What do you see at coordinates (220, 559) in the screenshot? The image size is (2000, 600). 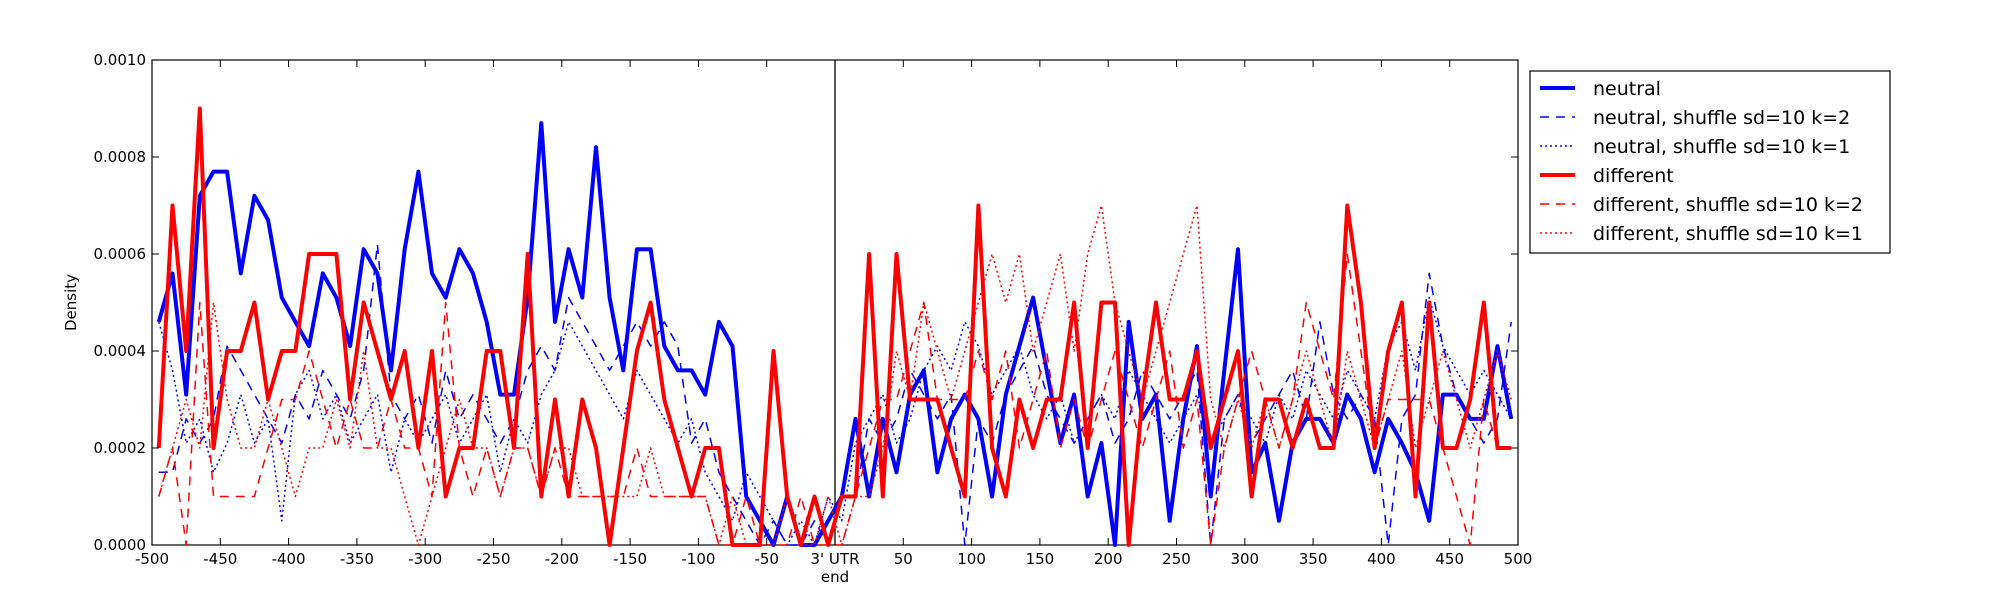 I see `x-tick-label: -450` at bounding box center [220, 559].